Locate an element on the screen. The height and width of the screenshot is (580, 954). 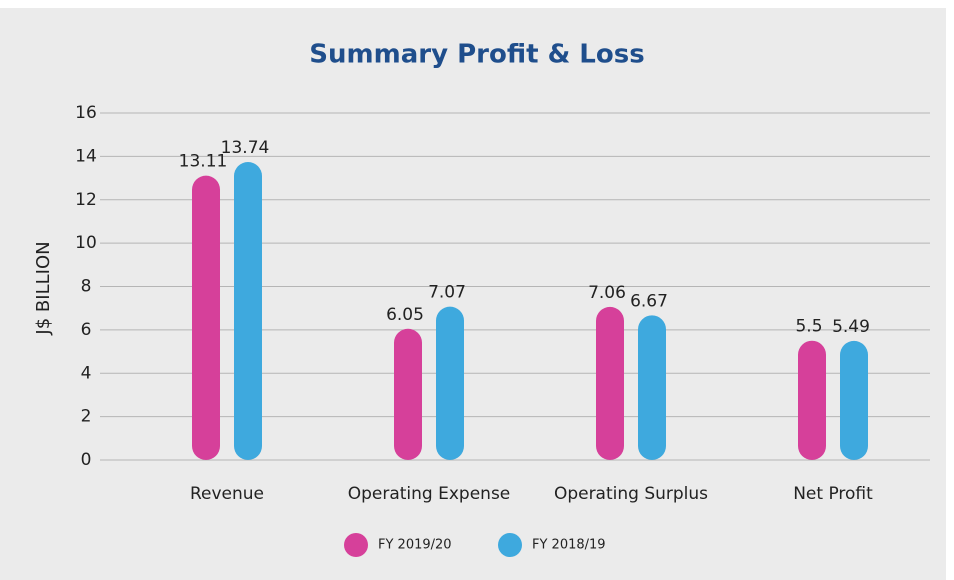
legend-label: FY 2018/19 is located at coordinates (569, 545).